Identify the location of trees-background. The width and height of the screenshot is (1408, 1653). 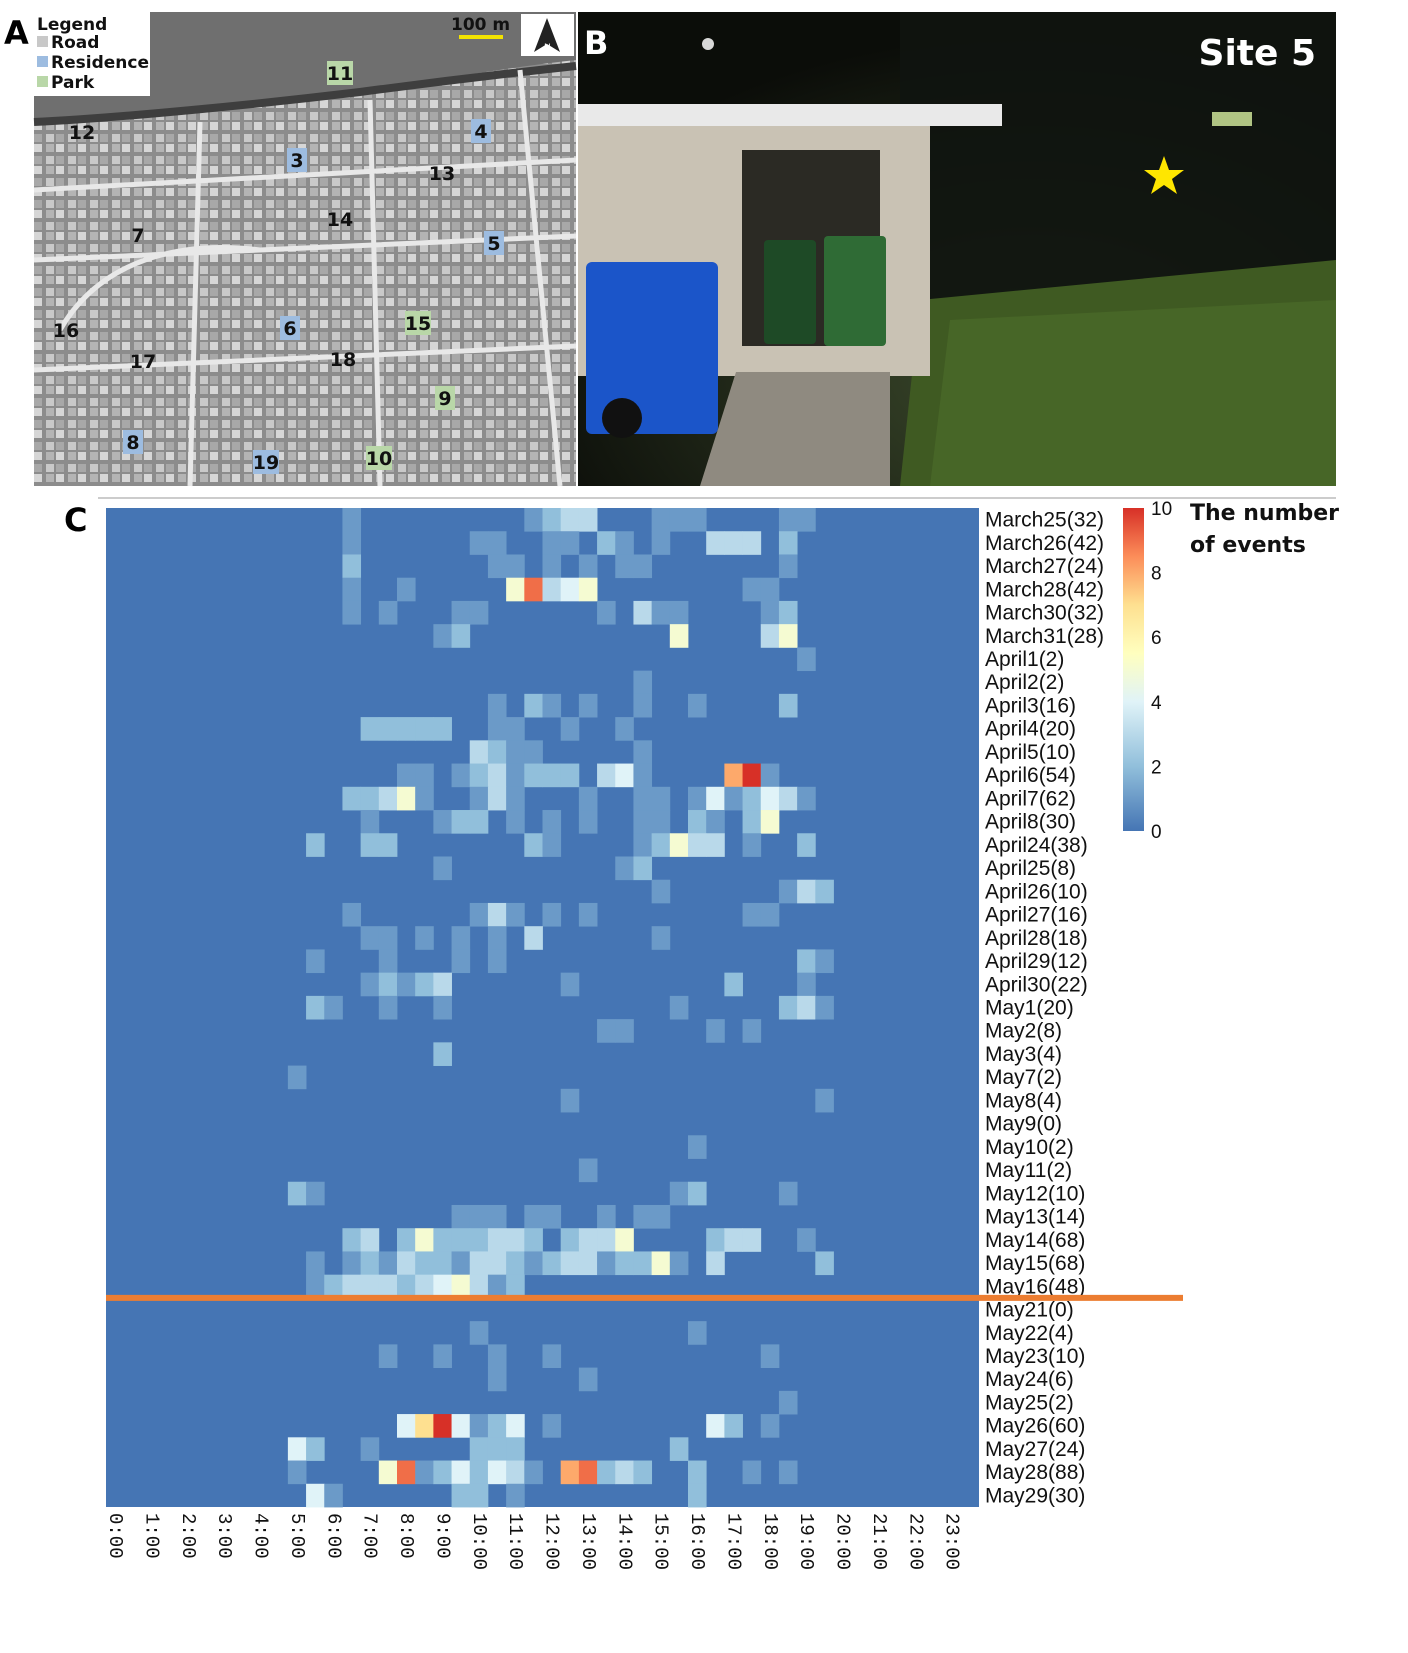
(1118, 162).